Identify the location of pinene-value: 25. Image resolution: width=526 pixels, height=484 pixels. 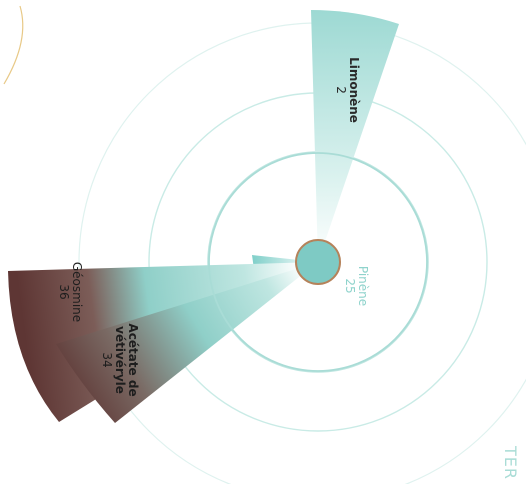
(350, 285).